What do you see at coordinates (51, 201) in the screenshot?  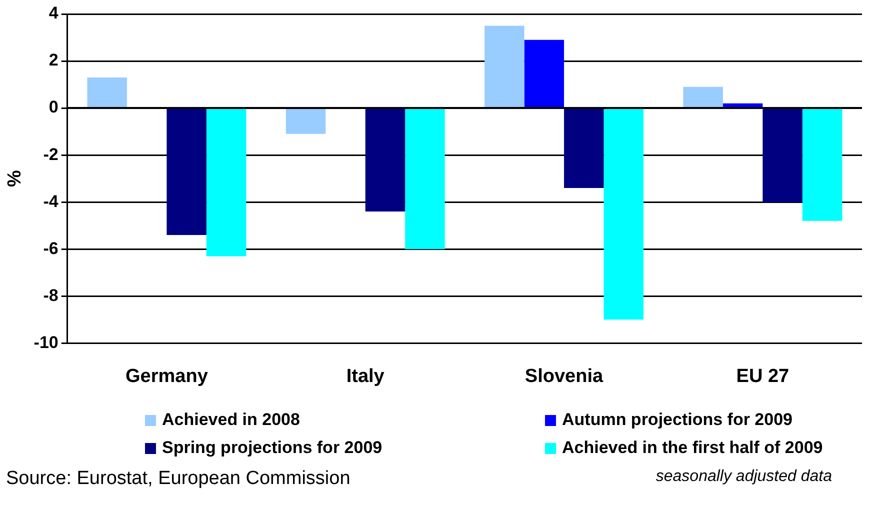 I see `y-tick-label: -4` at bounding box center [51, 201].